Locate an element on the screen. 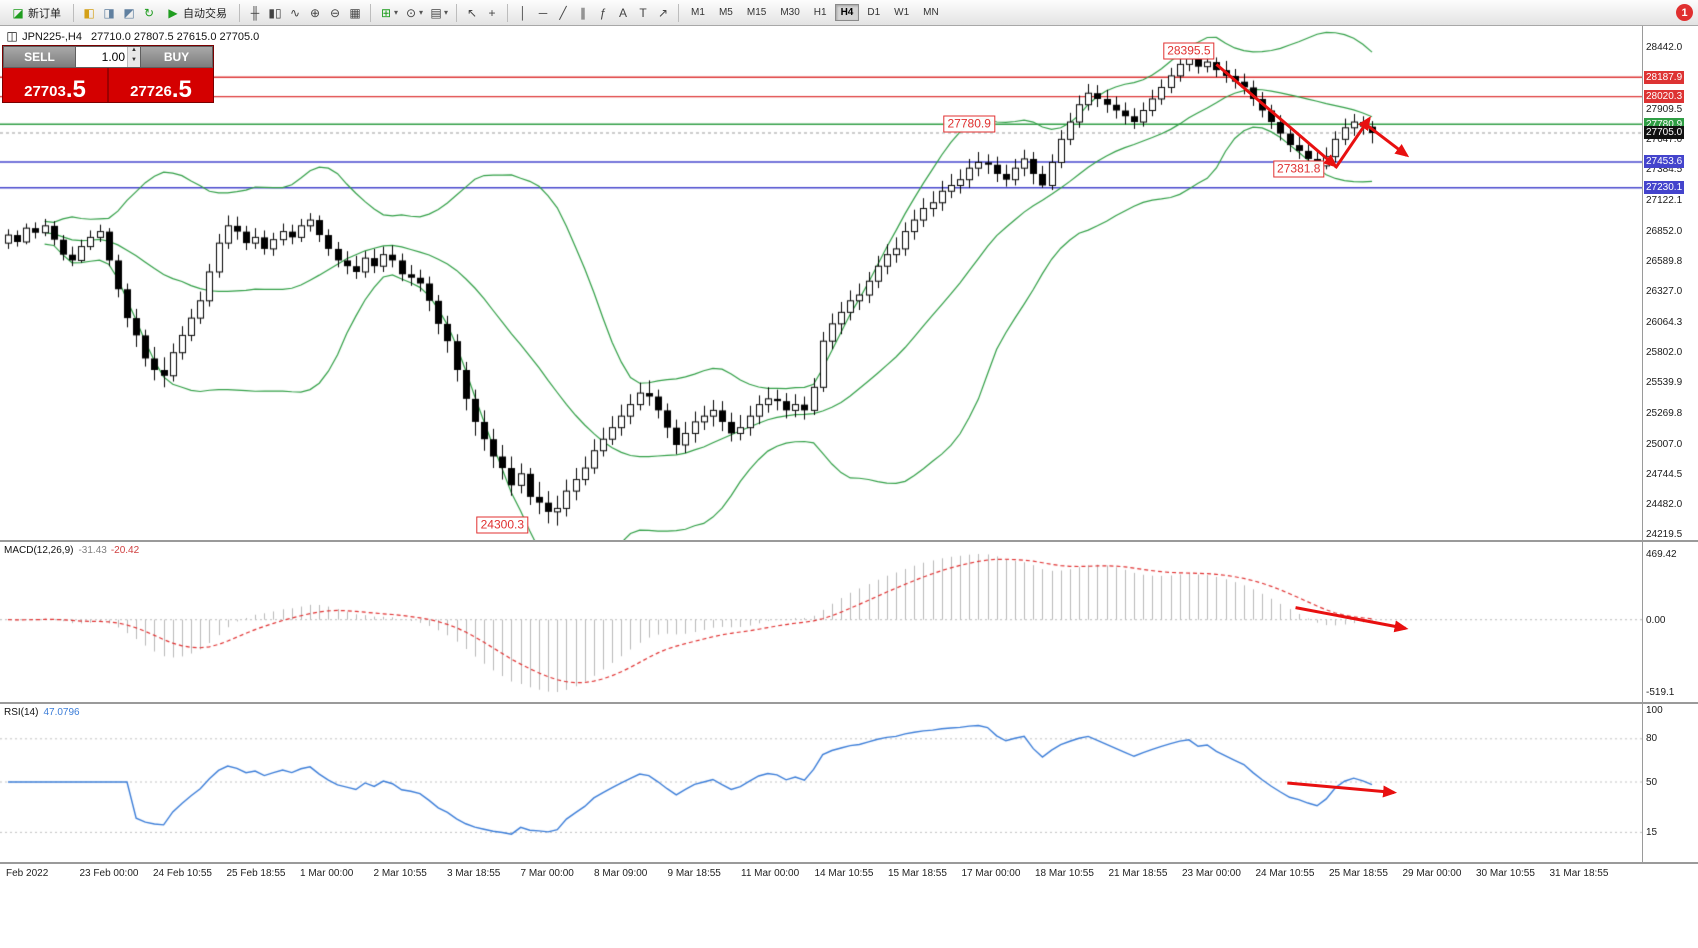 This screenshot has height=948, width=1698. templates-dropdown-icon: ▾ is located at coordinates (446, 12).